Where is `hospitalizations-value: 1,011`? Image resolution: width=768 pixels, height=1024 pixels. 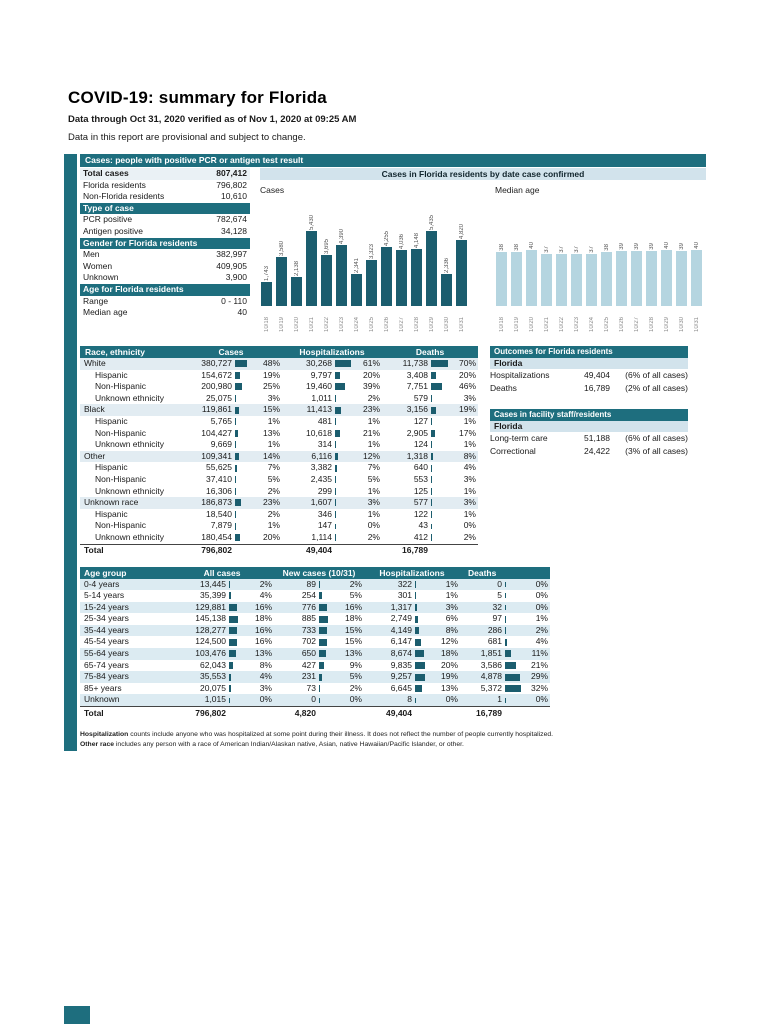
hospitalizations-value: 1,011 is located at coordinates (321, 397).